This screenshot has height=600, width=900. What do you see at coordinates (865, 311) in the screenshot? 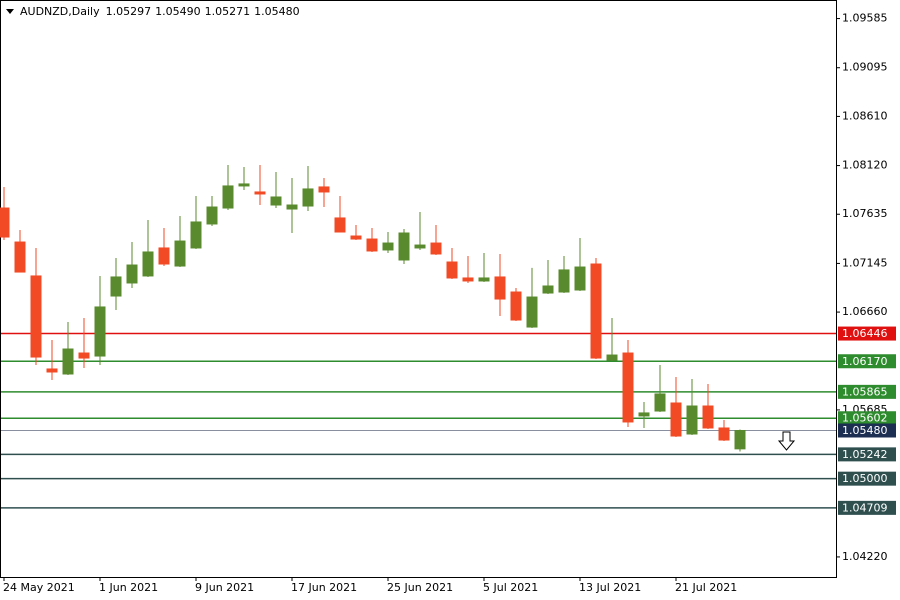
I see `y-tick-label: 1.06660` at bounding box center [865, 311].